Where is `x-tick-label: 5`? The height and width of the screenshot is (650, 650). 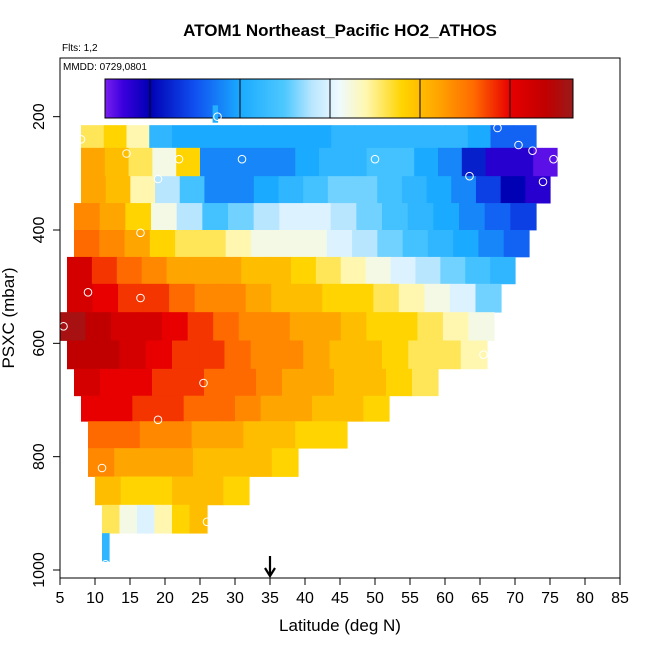
x-tick-label: 5 is located at coordinates (60, 598).